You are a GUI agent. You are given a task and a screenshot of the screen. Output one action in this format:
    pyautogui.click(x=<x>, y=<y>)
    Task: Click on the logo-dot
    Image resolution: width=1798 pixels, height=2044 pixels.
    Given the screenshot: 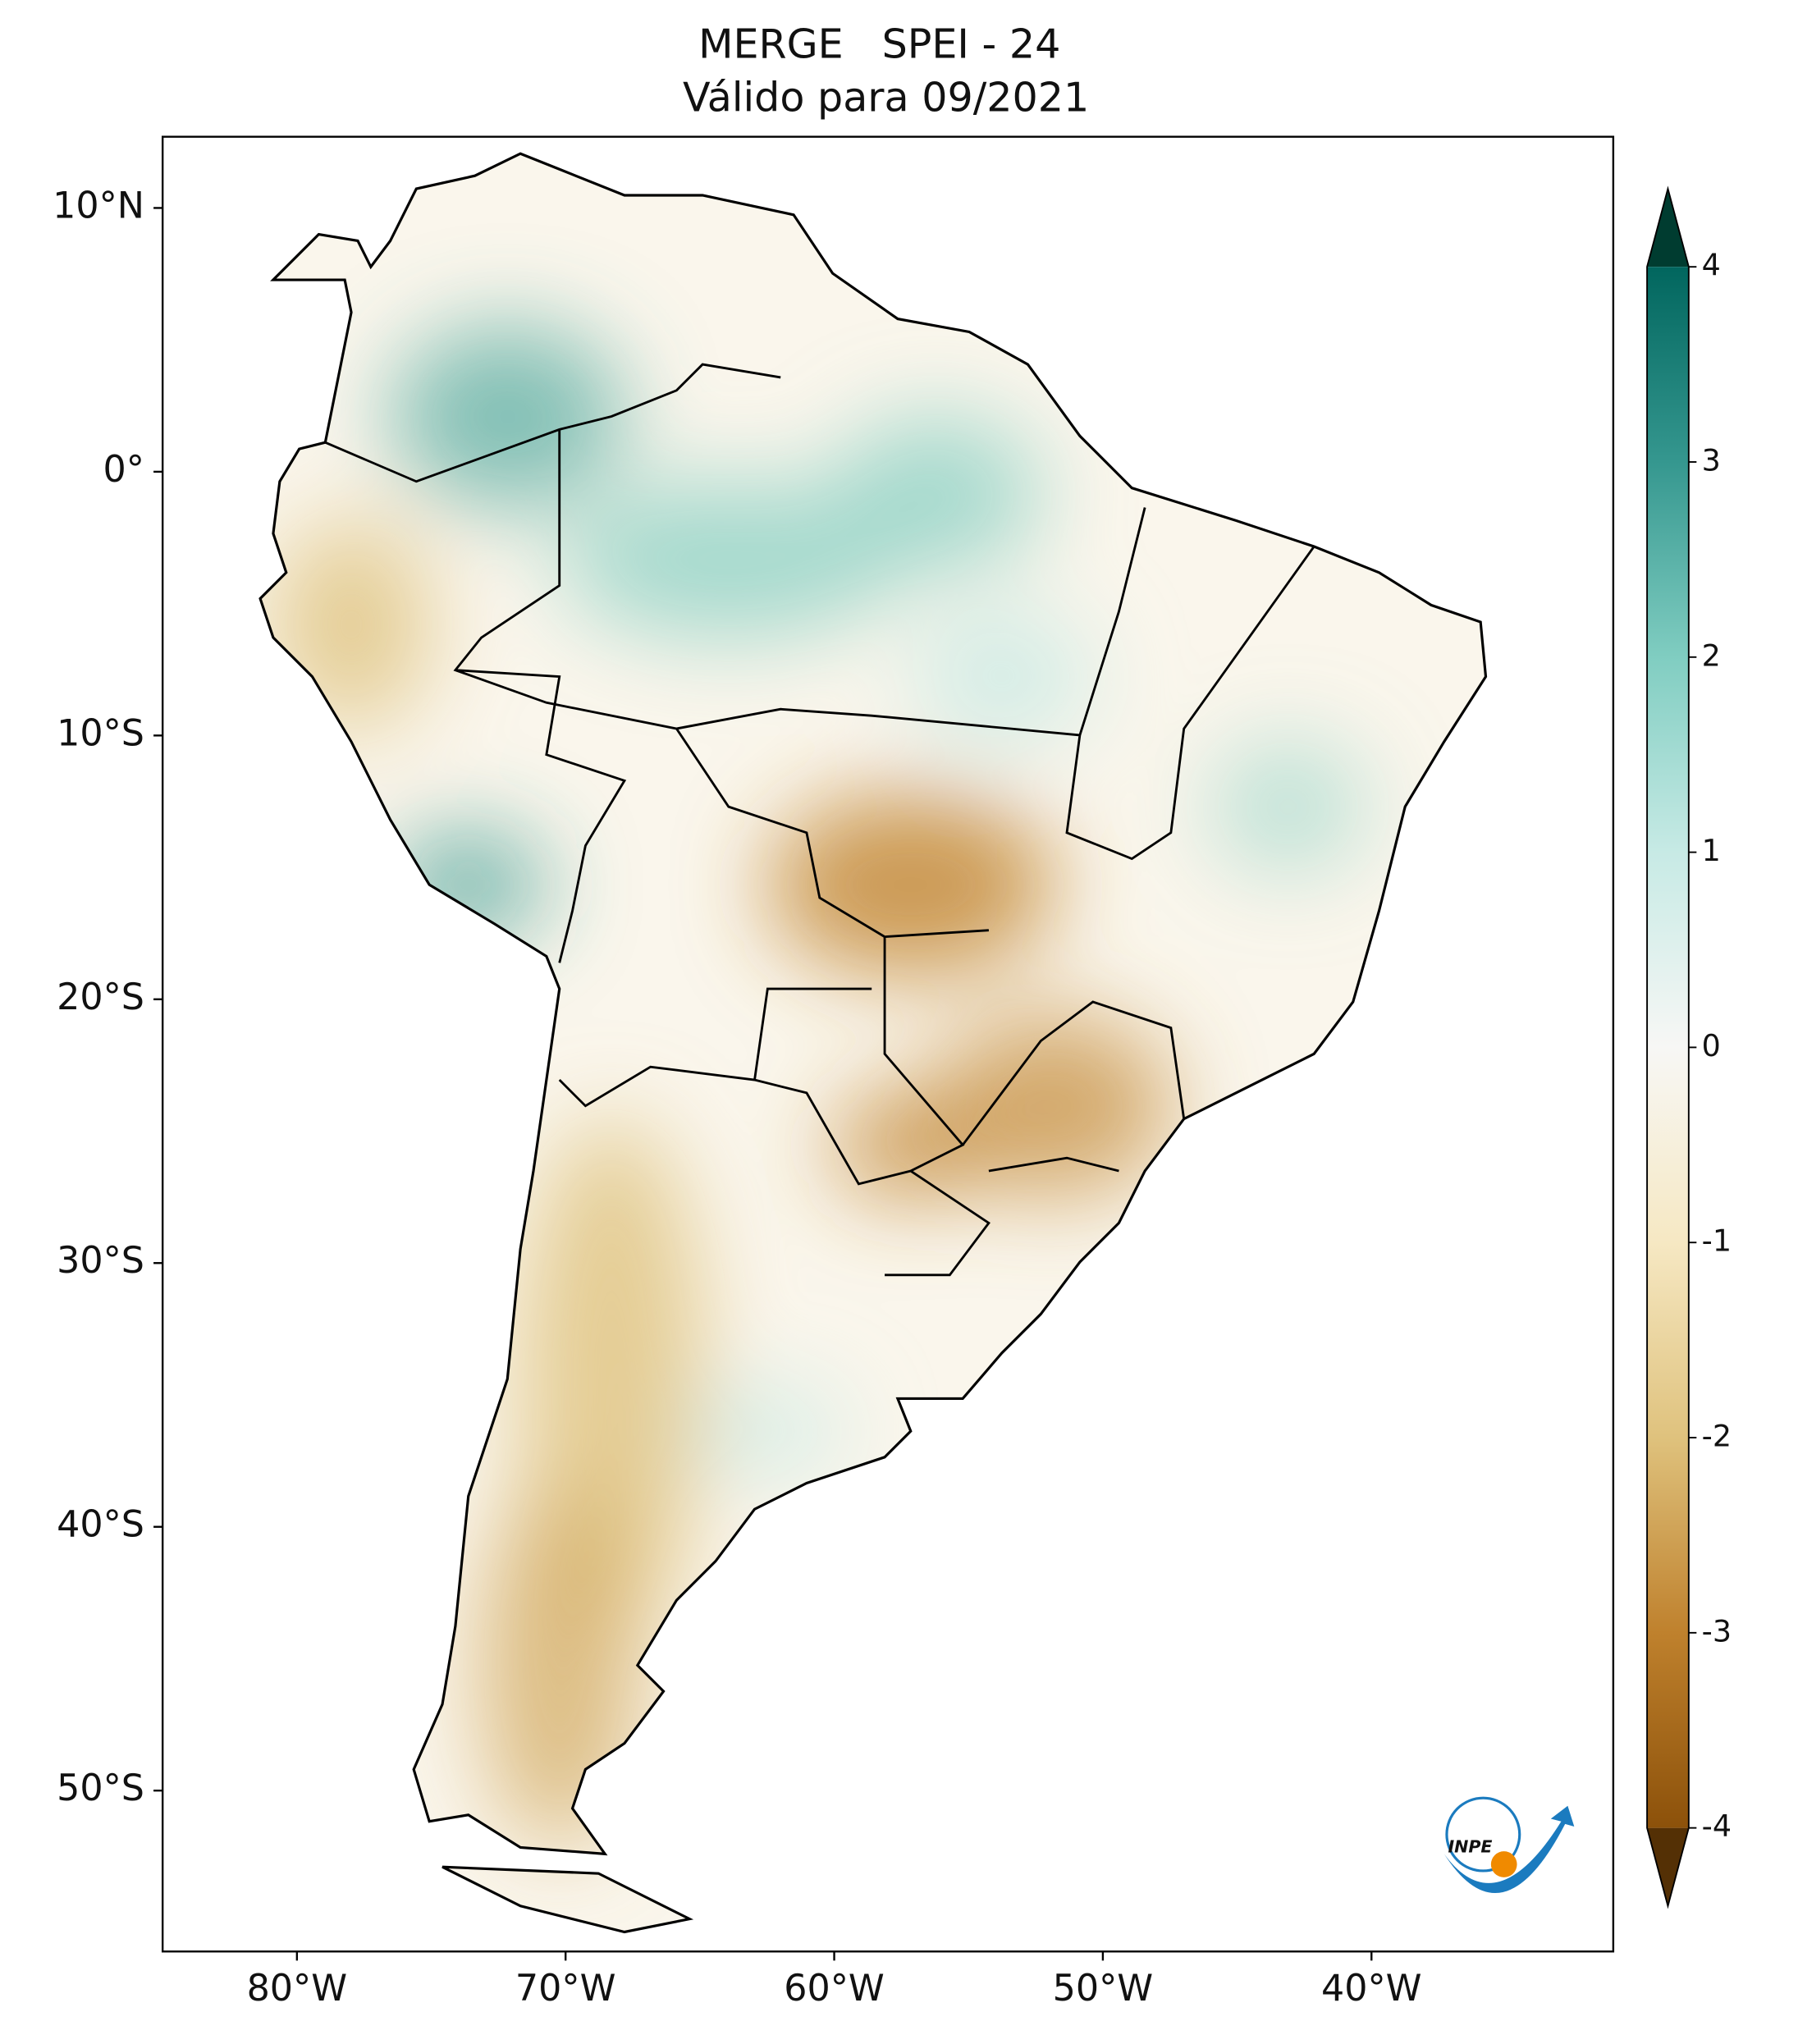 What is the action you would take?
    pyautogui.click(x=1503, y=1864)
    